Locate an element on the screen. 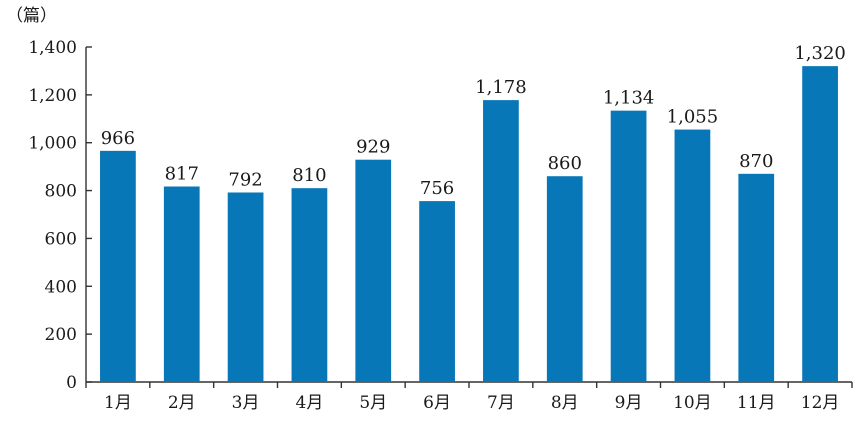  data-label-4: 810 is located at coordinates (309, 175).